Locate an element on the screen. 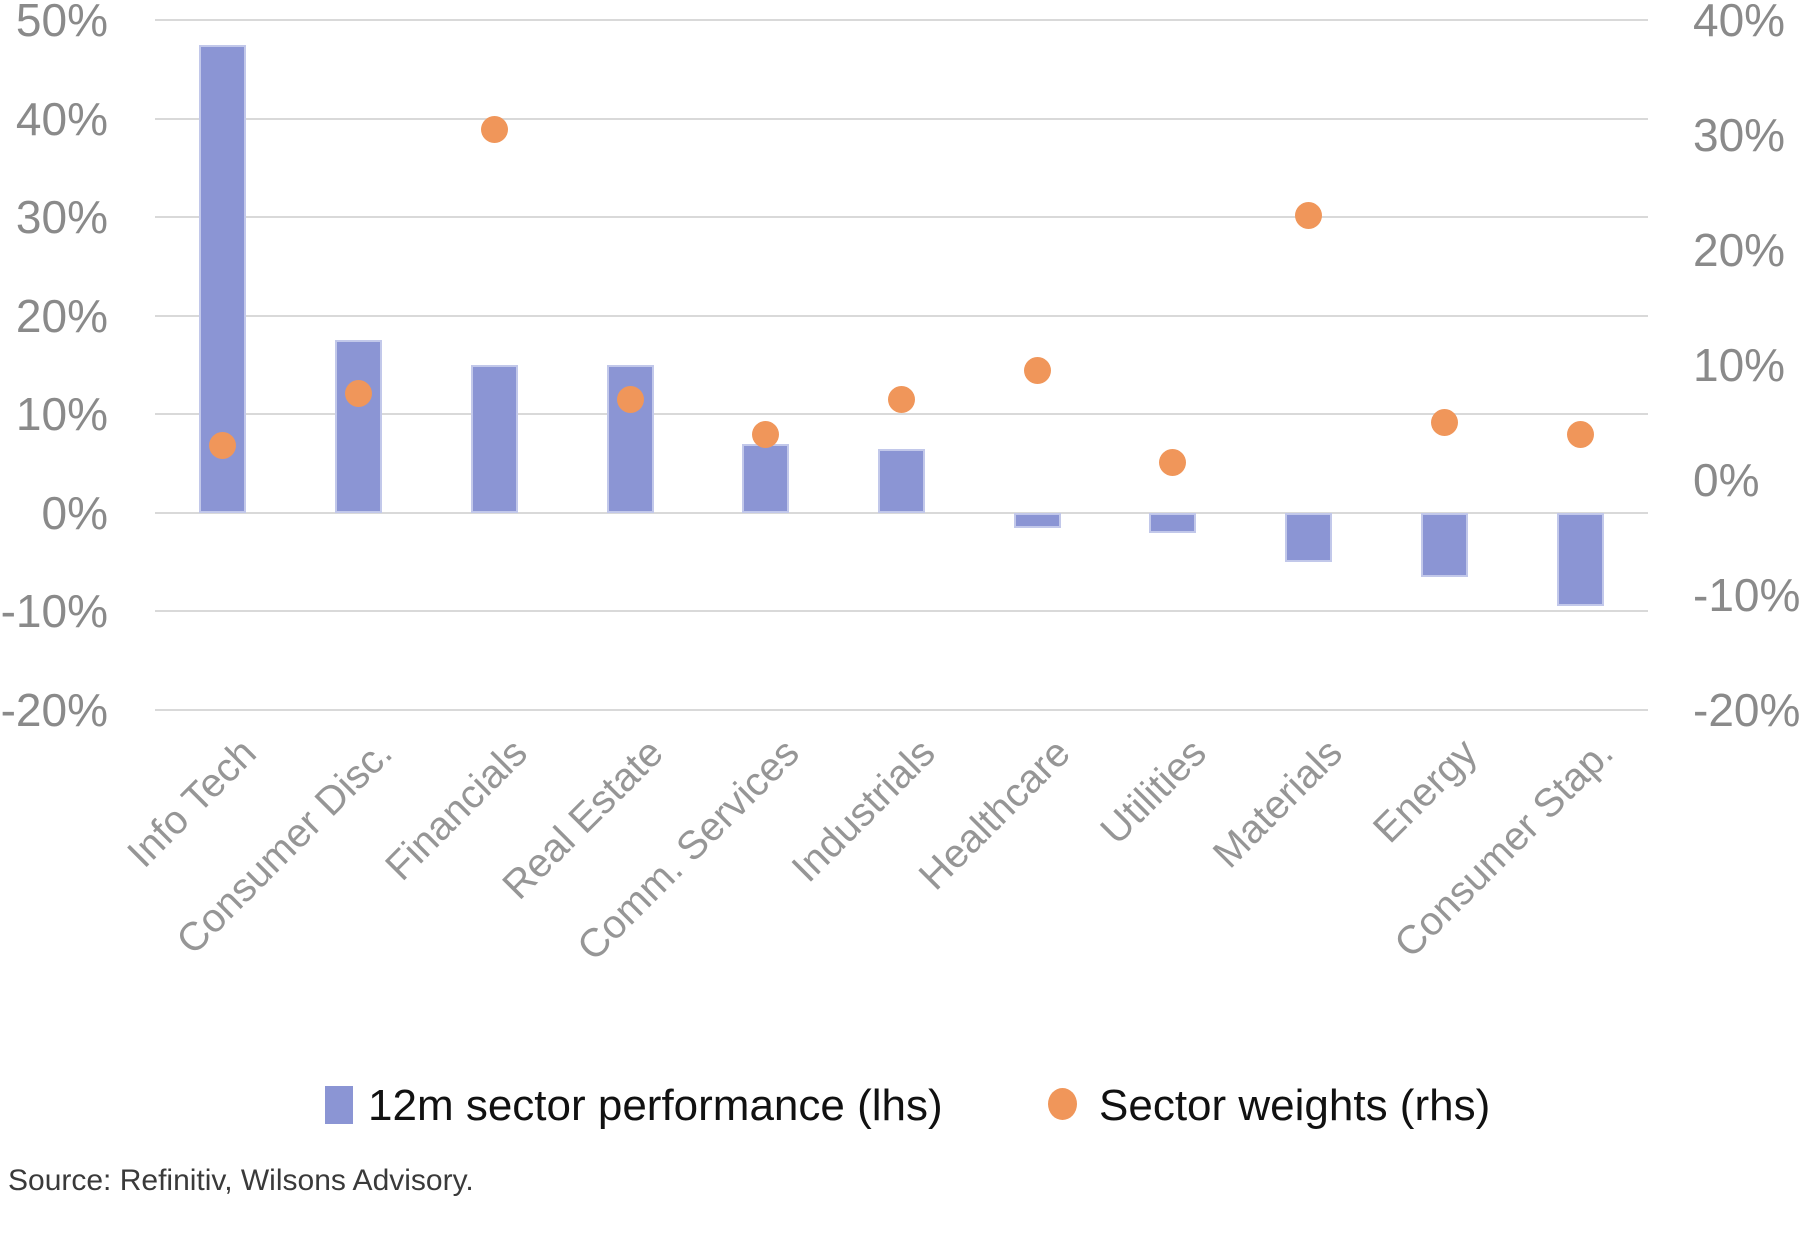 This screenshot has height=1236, width=1800. category-label-energy: Energy is located at coordinates (1426, 791).